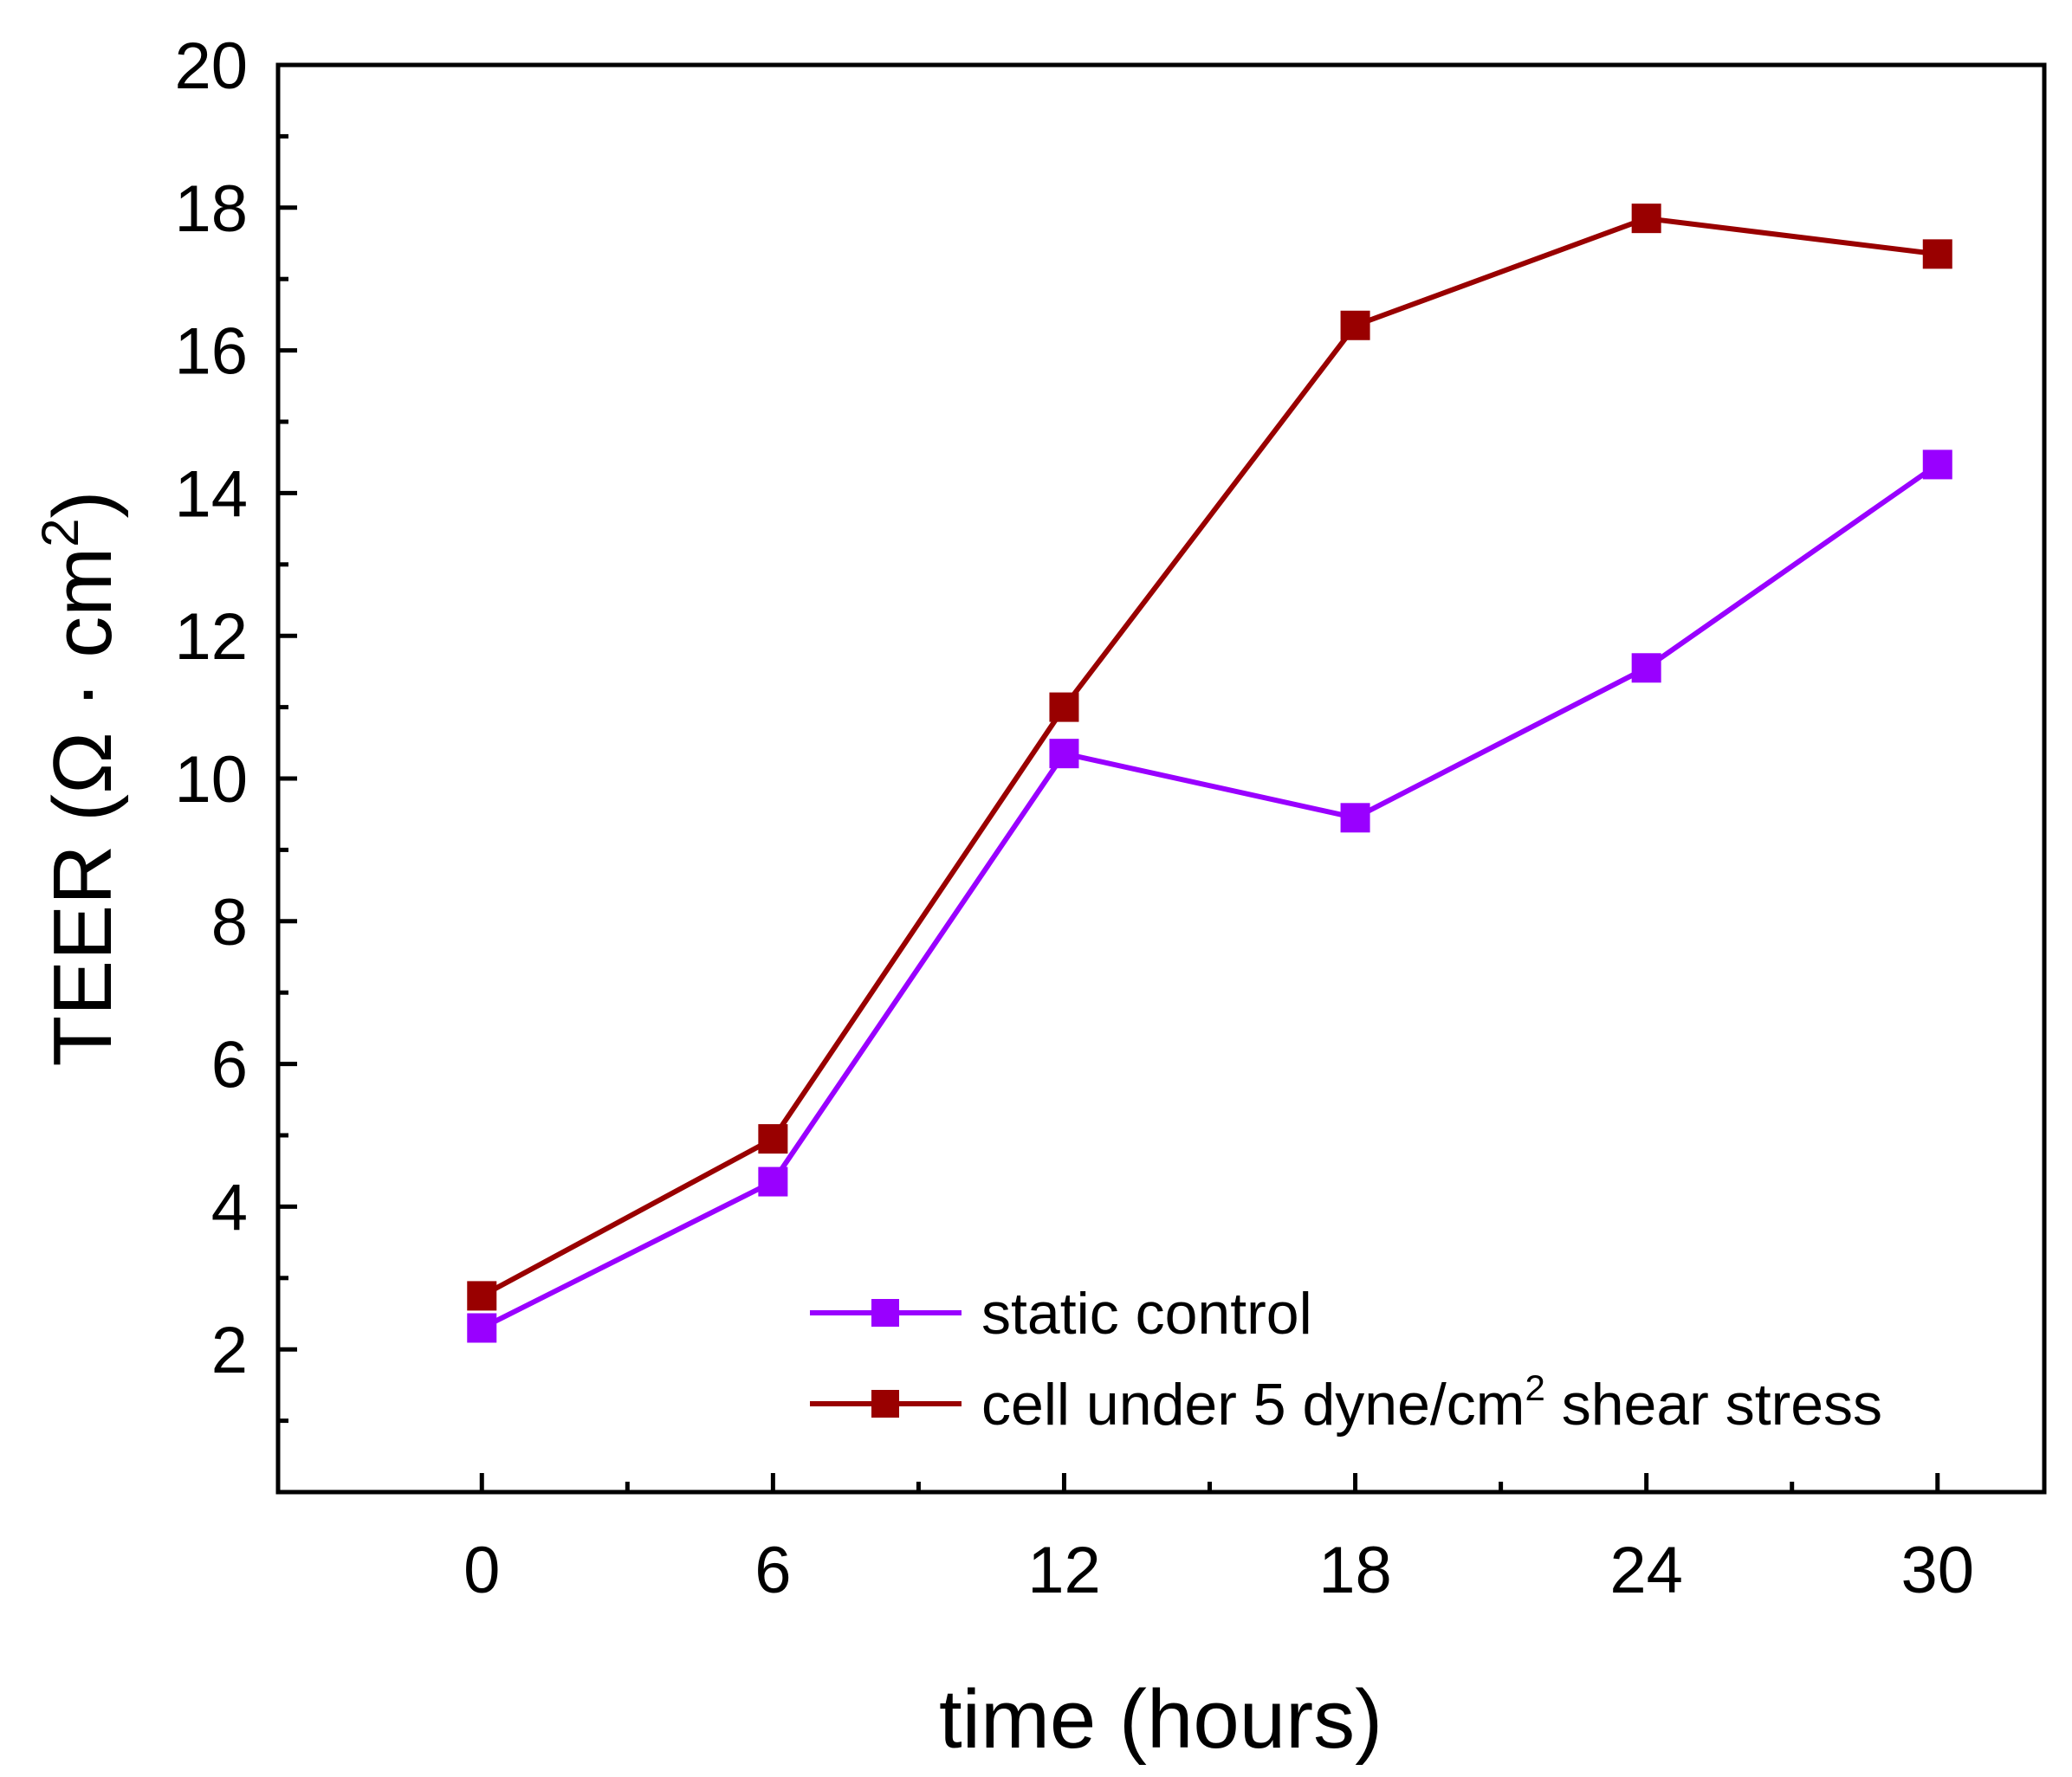 The image size is (2072, 1777). What do you see at coordinates (211, 637) in the screenshot?
I see `y-tick-label: 12` at bounding box center [211, 637].